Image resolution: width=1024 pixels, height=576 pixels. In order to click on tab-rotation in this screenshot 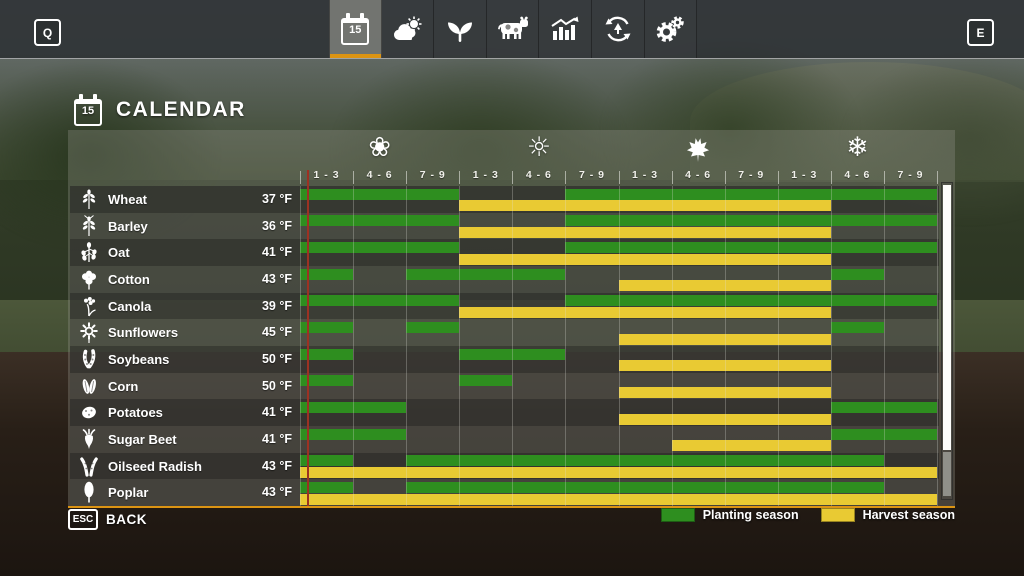, I will do `click(618, 29)`.